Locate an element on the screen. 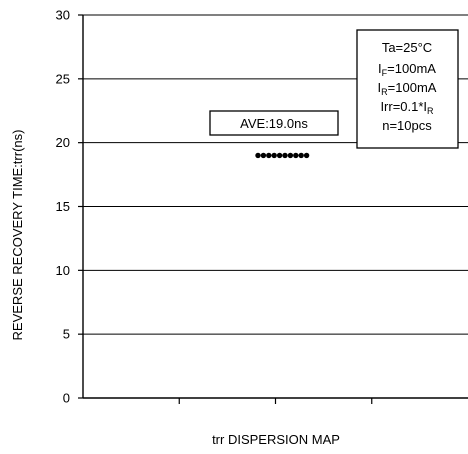 The height and width of the screenshot is (454, 468). y-tick-label: 0 is located at coordinates (66, 398).